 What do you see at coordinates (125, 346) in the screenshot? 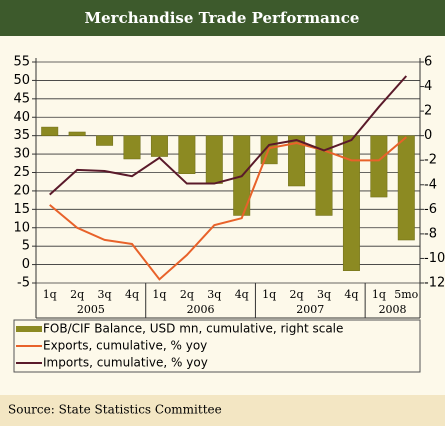
I see `legend-label: Exports, cumulative, % yoy` at bounding box center [125, 346].